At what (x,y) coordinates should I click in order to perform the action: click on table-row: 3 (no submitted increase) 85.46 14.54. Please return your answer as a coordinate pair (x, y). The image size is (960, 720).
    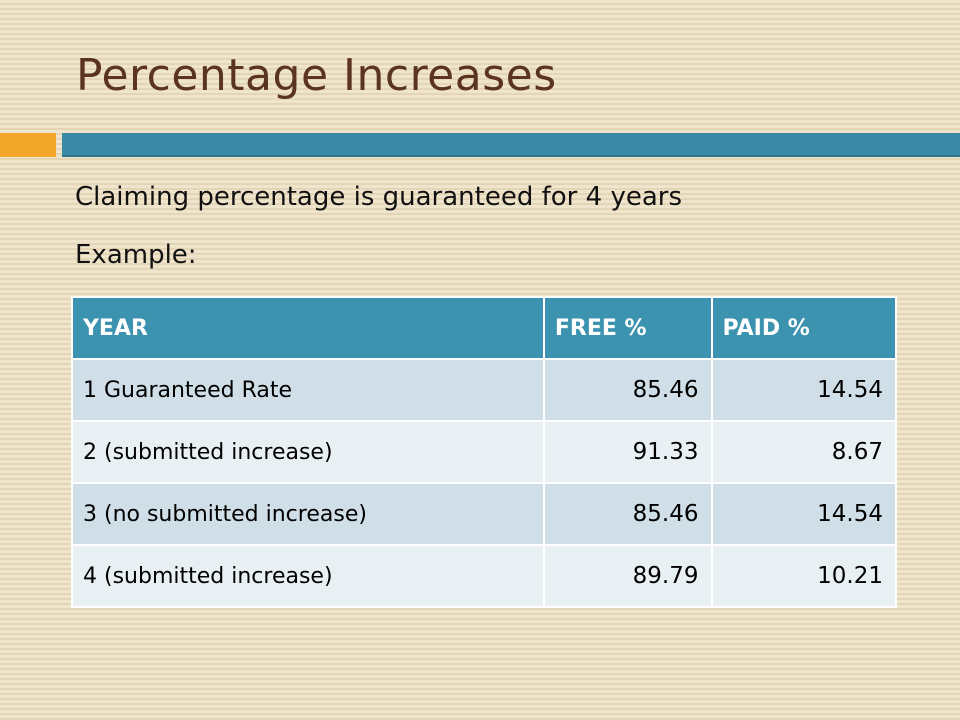
    Looking at the image, I should click on (484, 514).